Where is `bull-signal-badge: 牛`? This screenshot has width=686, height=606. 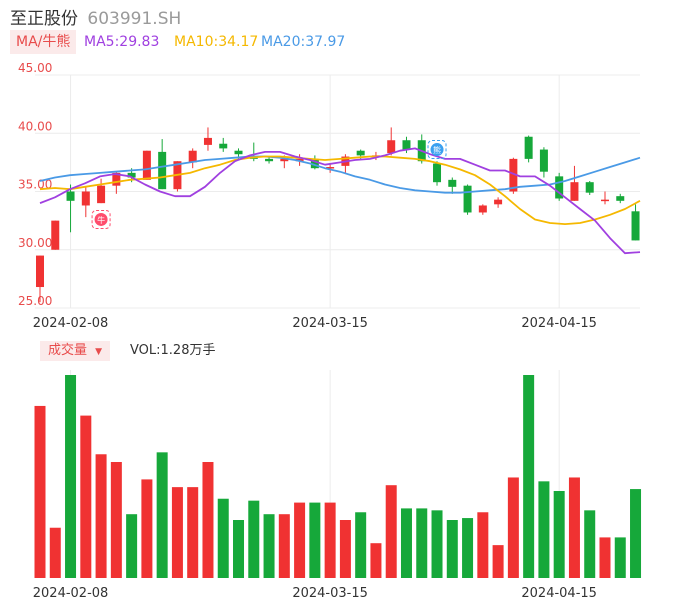 bull-signal-badge: 牛 is located at coordinates (101, 219).